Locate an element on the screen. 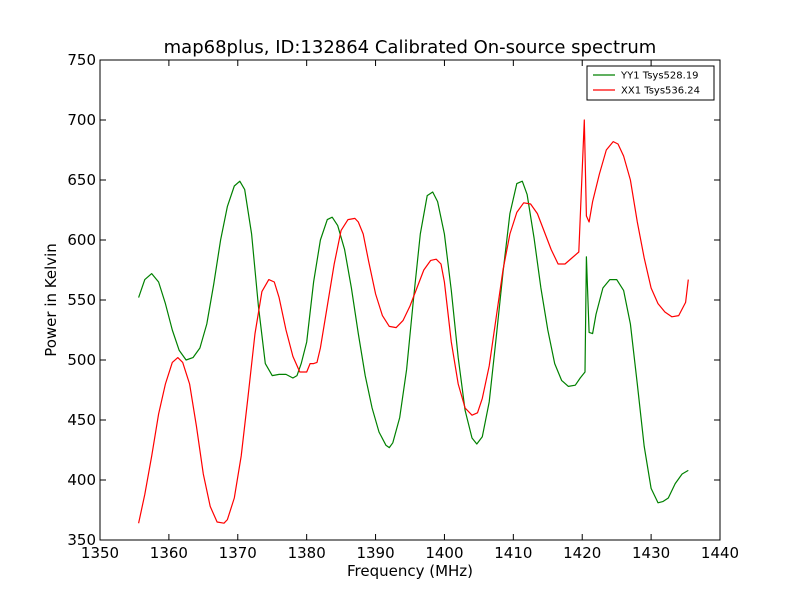 This screenshot has width=800, height=600. legend-entry: XX1 Tsys536.24 is located at coordinates (660, 91).